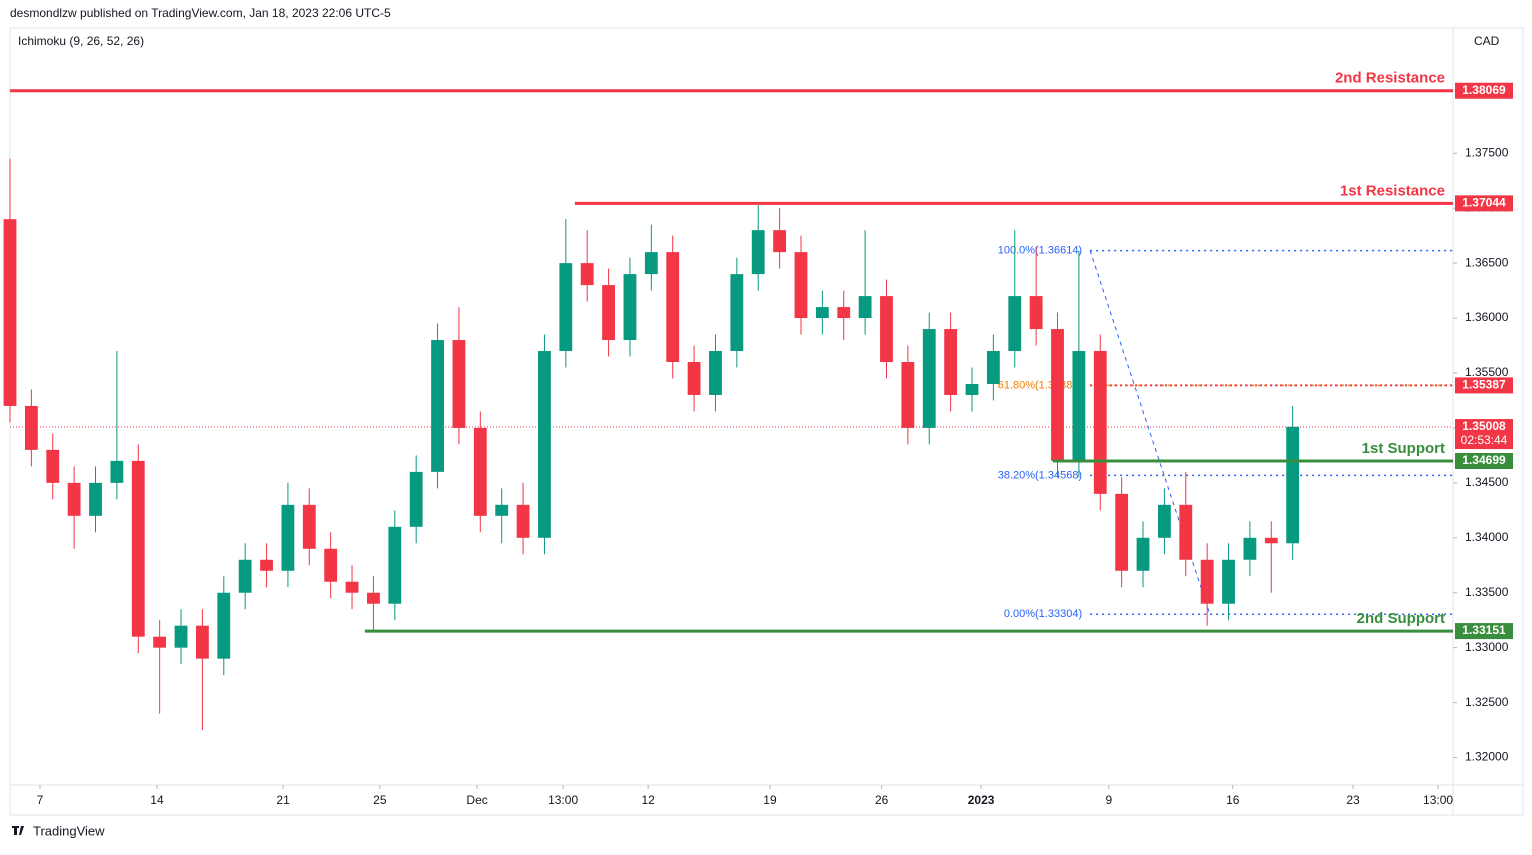 This screenshot has height=855, width=1532. I want to click on level-tag-label: 1.38069, so click(1484, 90).